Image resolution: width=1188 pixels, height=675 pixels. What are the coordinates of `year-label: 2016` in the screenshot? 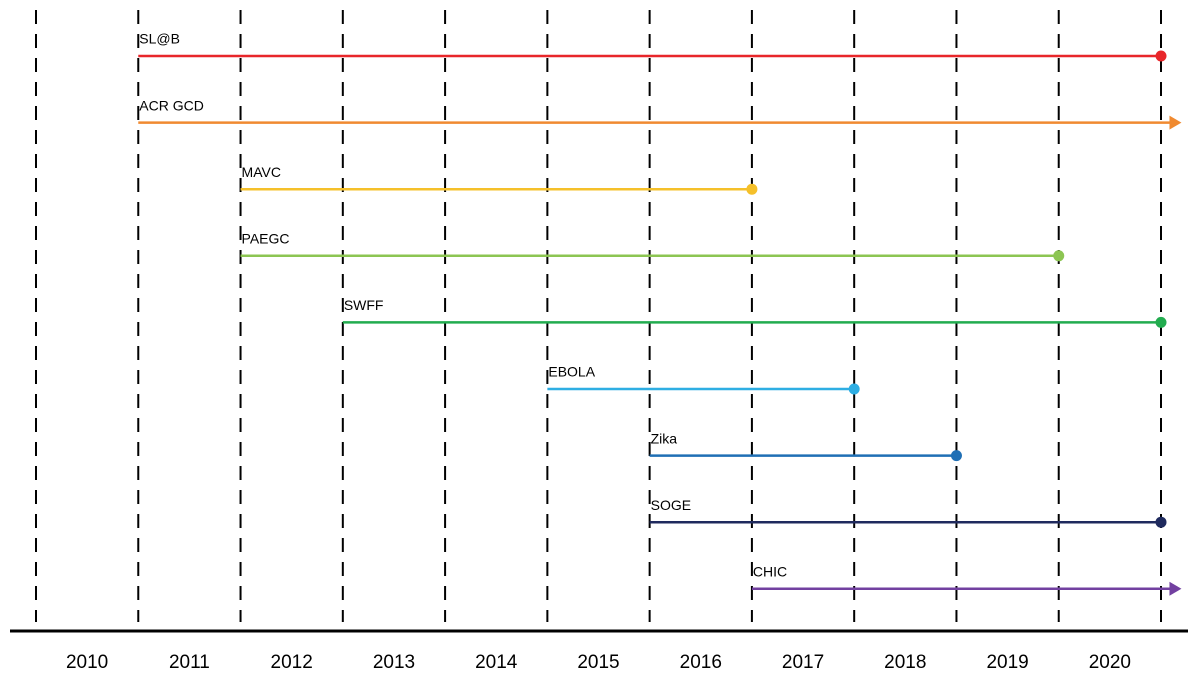 It's located at (701, 662).